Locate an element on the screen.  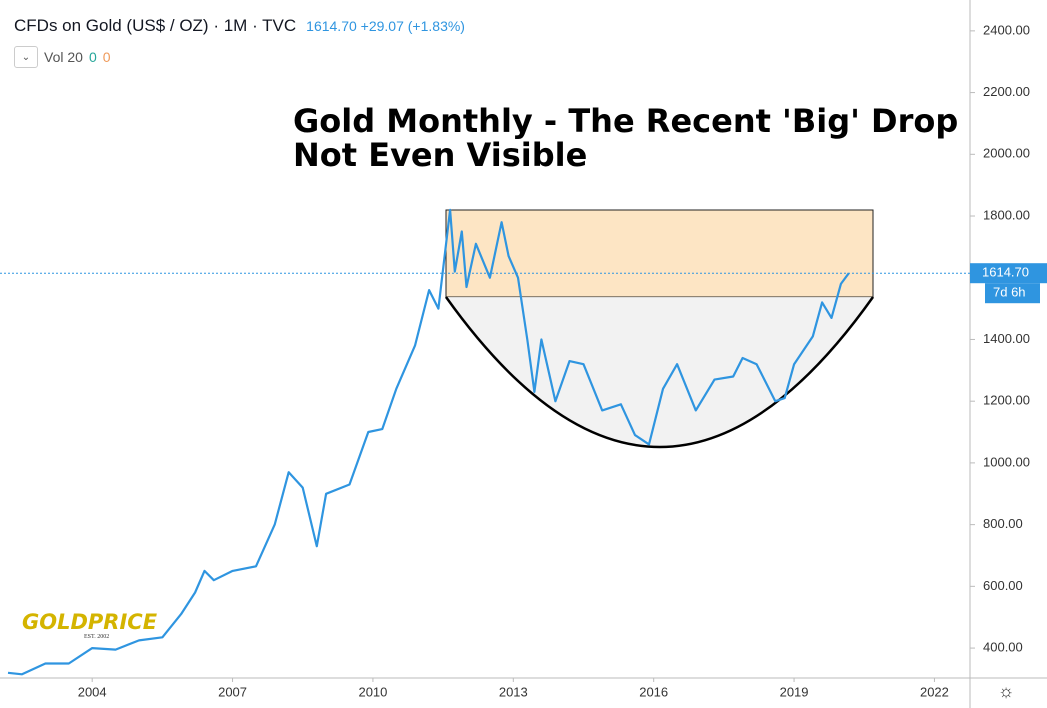
x-tick-label: 2010 is located at coordinates (372, 691).